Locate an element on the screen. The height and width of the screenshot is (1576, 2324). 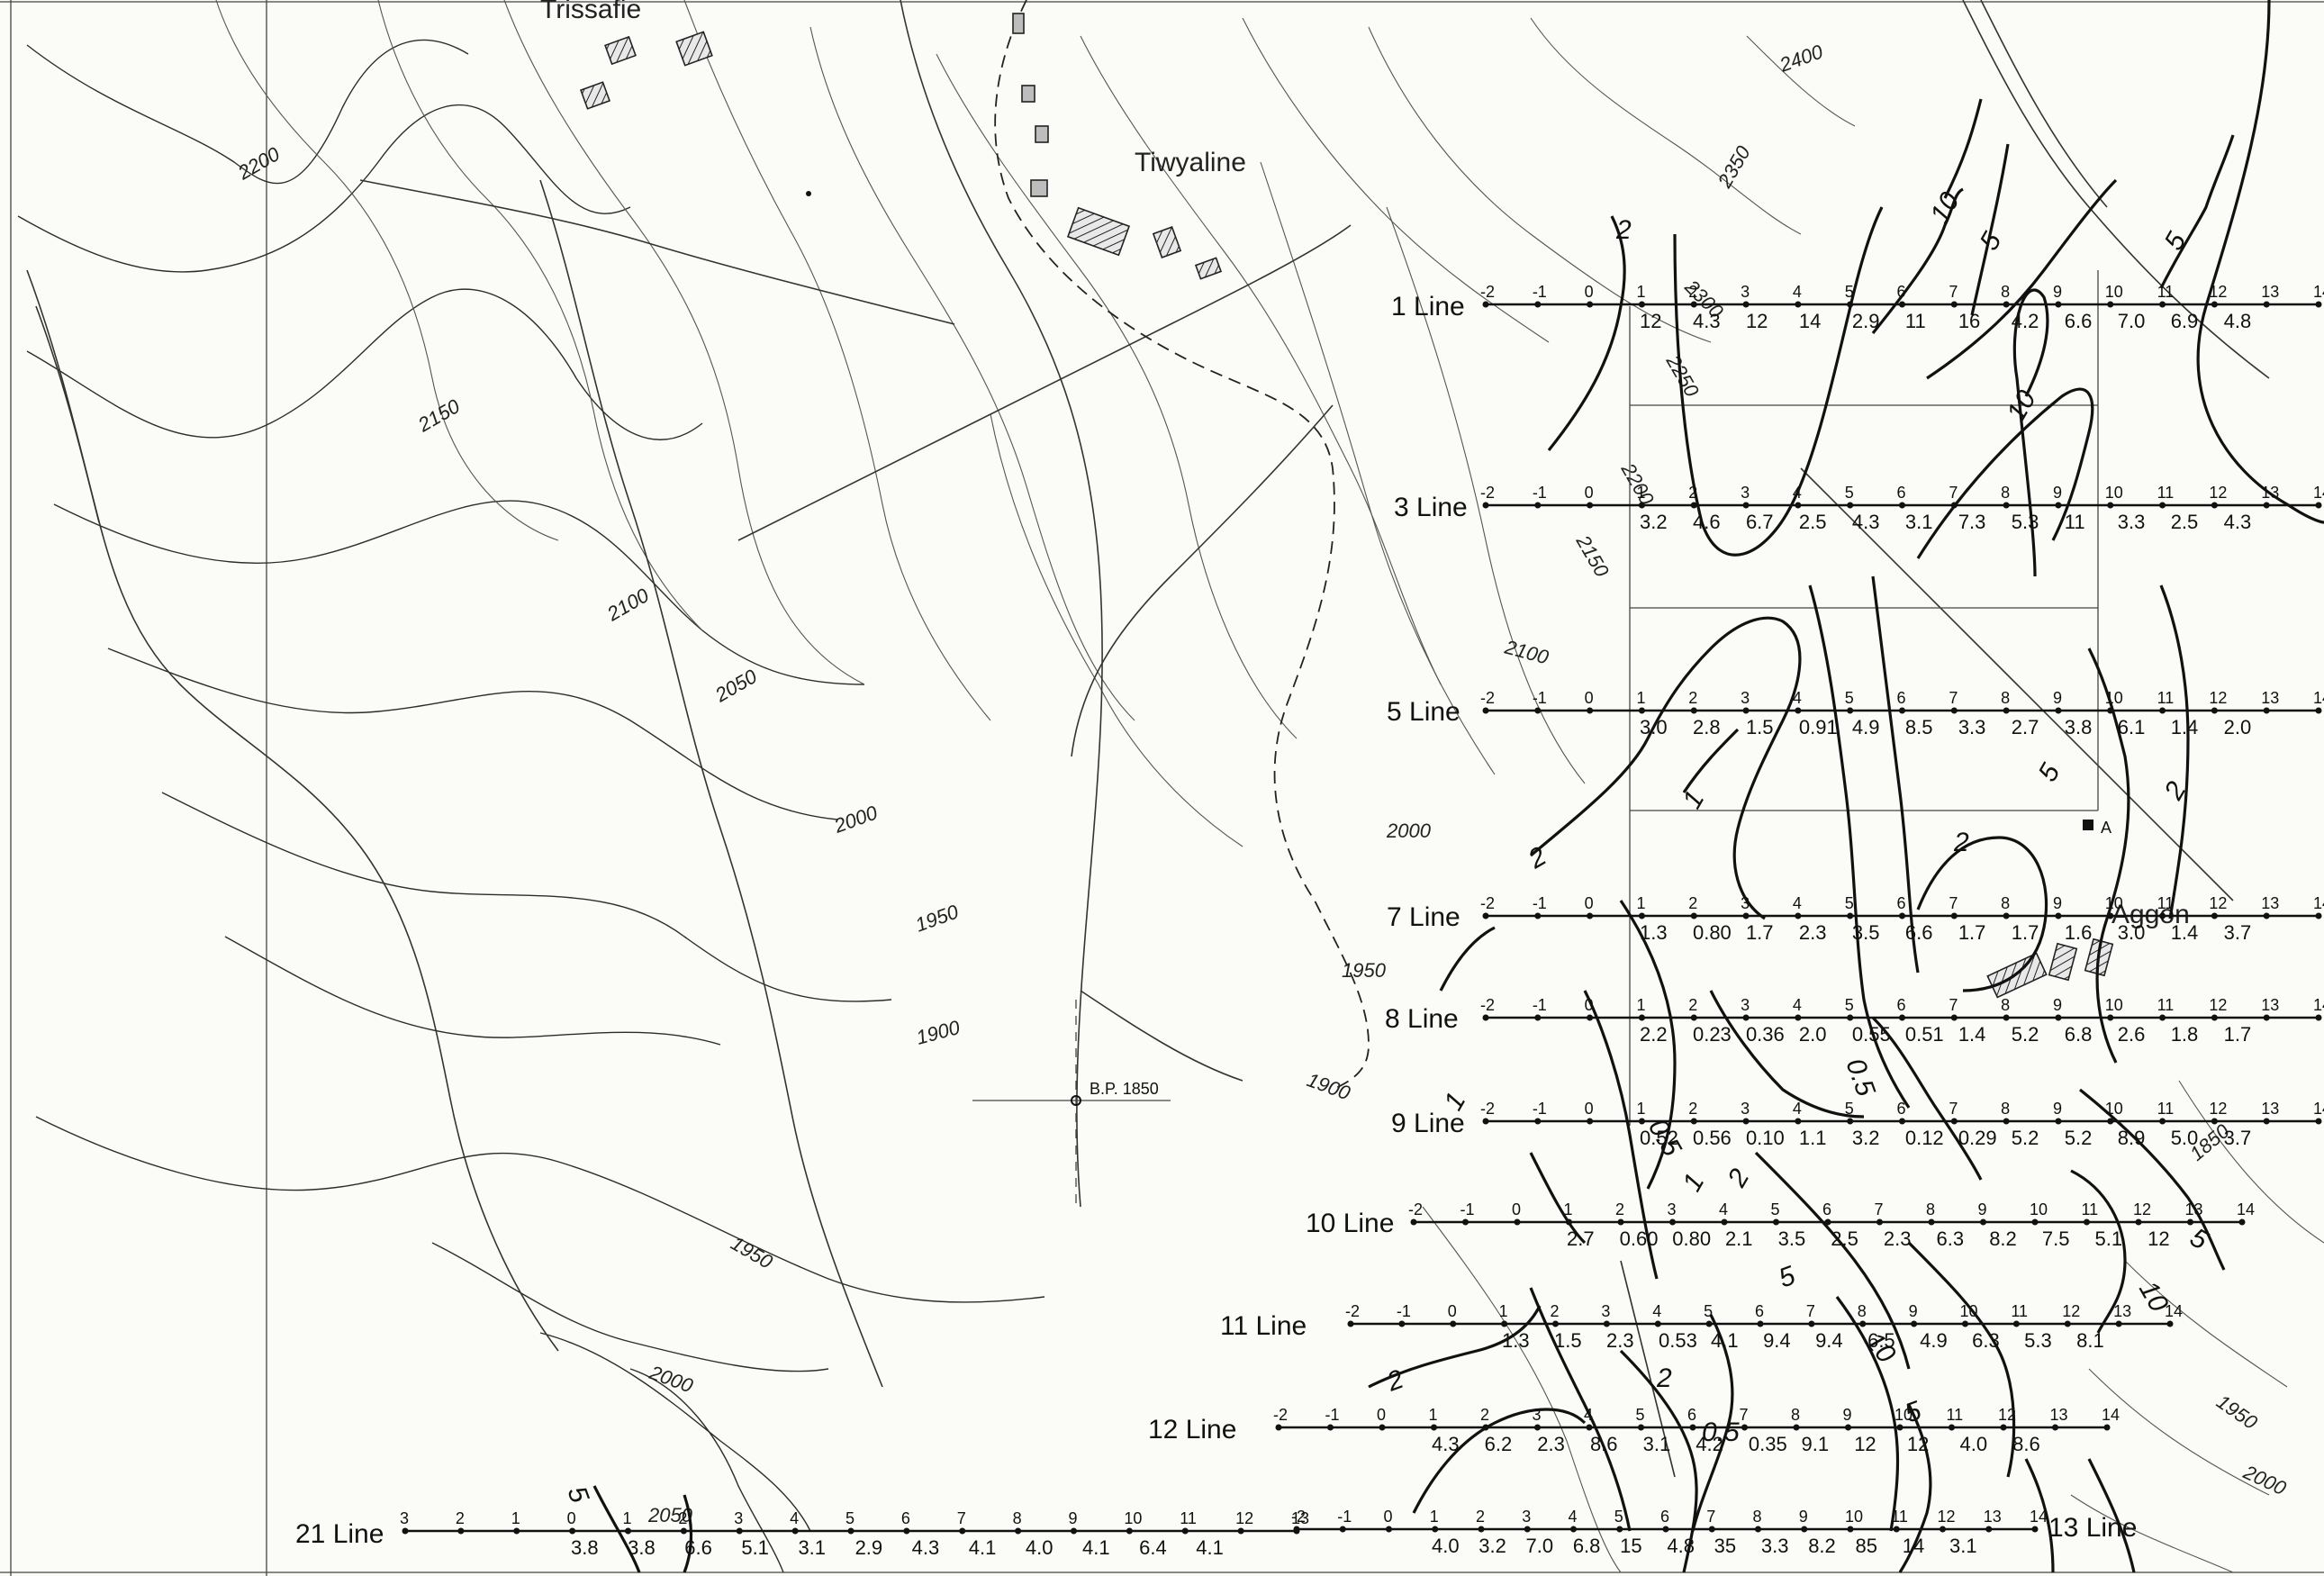
measured-value: 0.80 is located at coordinates (1691, 1238).